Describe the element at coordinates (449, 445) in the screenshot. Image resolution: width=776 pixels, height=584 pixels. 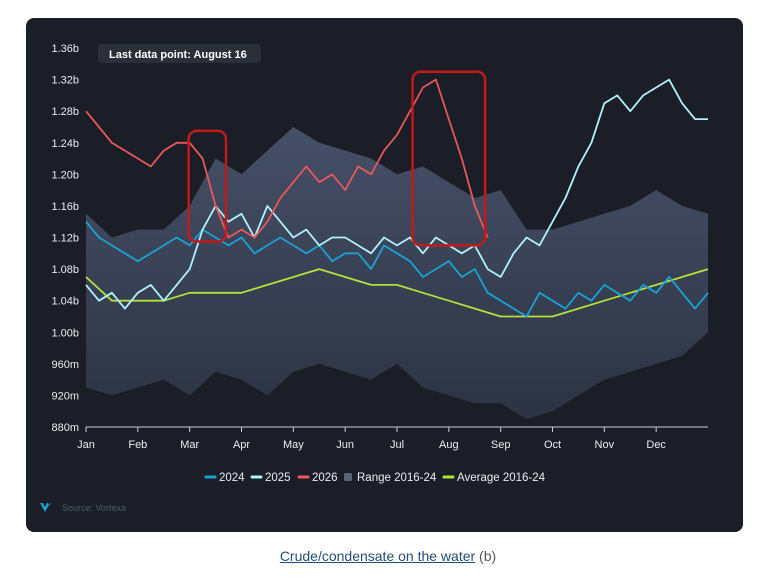
I see `x-tick-label: Aug` at that location.